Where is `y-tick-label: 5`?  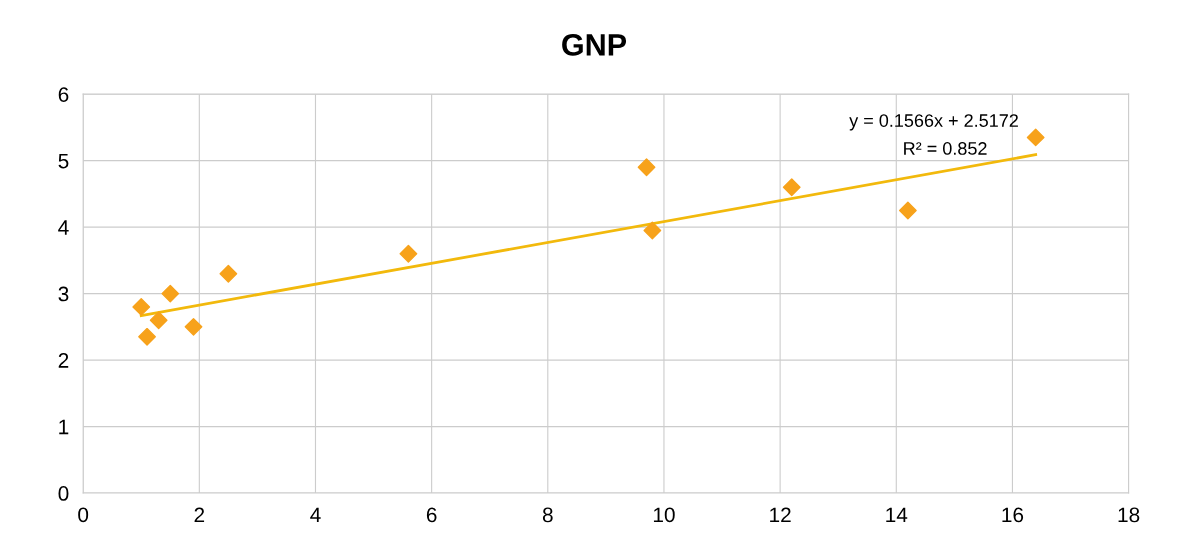 y-tick-label: 5 is located at coordinates (63, 161).